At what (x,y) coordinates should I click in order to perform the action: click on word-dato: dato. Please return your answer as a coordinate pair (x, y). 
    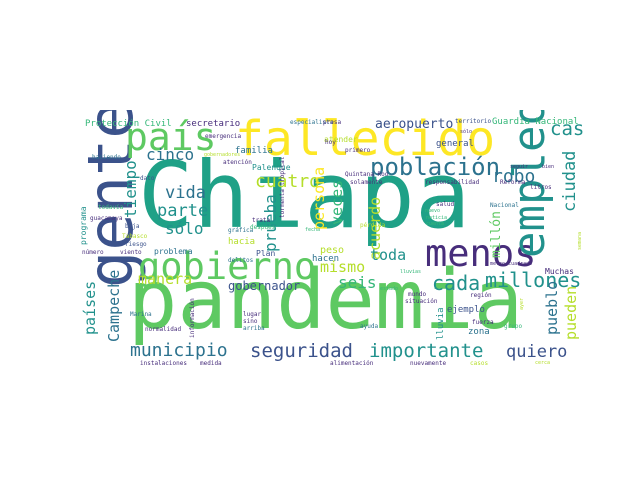
    Looking at the image, I should click on (147, 178).